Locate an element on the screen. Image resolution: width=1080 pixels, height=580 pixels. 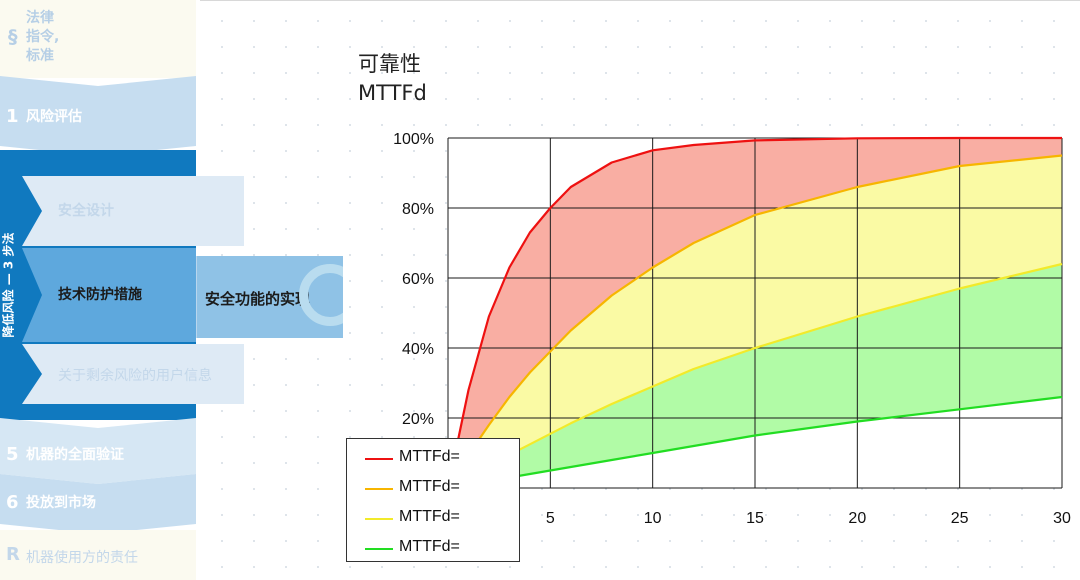
step-operator-responsibility: R 机器使用方的责任 is located at coordinates (98, 555).